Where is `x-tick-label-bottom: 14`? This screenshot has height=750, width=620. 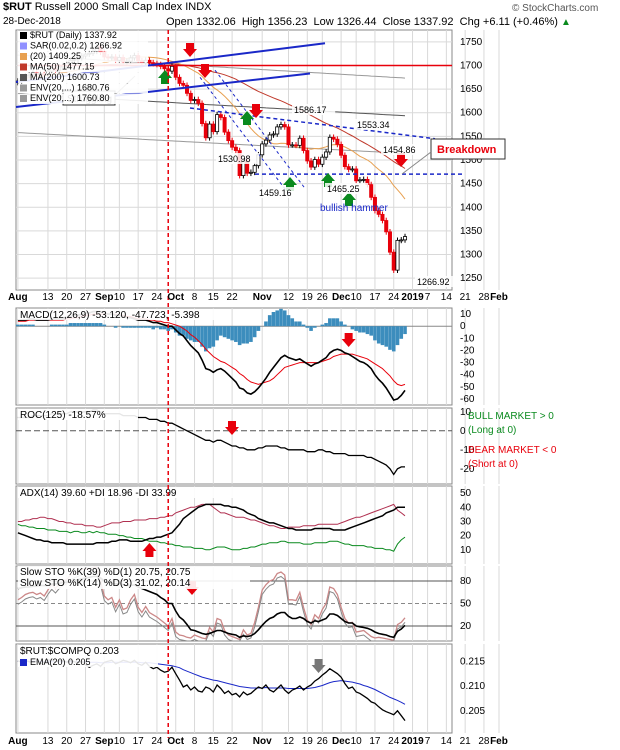
x-tick-label-bottom: 14 is located at coordinates (447, 741).